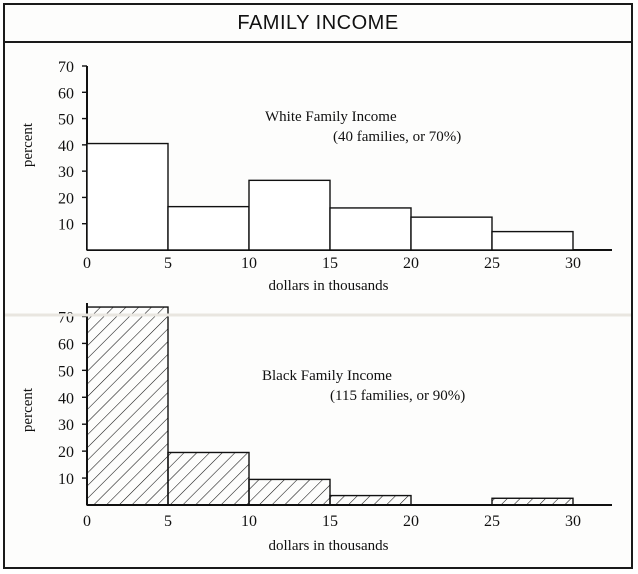 This screenshot has width=638, height=574. I want to click on black-x-tick-label-0: 0, so click(87, 521).